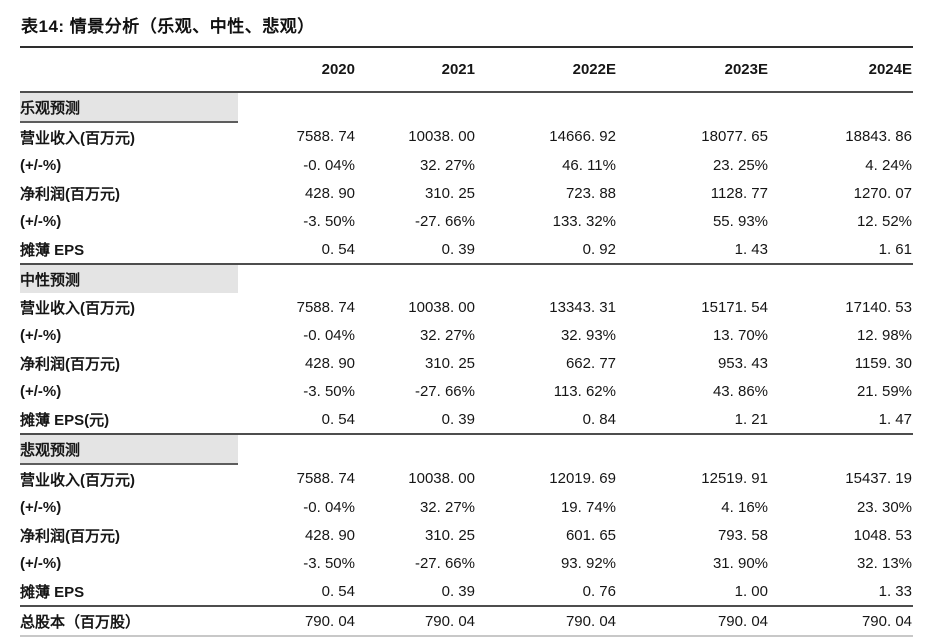 The image size is (934, 637). Describe the element at coordinates (884, 563) in the screenshot. I see `value-cell: 32. 13%` at that location.